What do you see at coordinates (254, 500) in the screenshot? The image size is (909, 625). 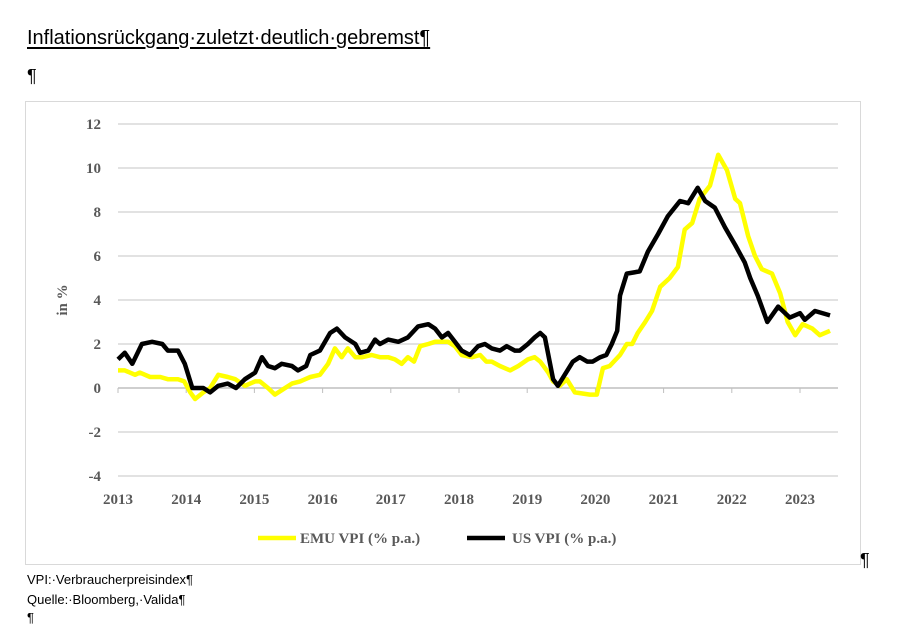 I see `x-tick-label: 2015` at bounding box center [254, 500].